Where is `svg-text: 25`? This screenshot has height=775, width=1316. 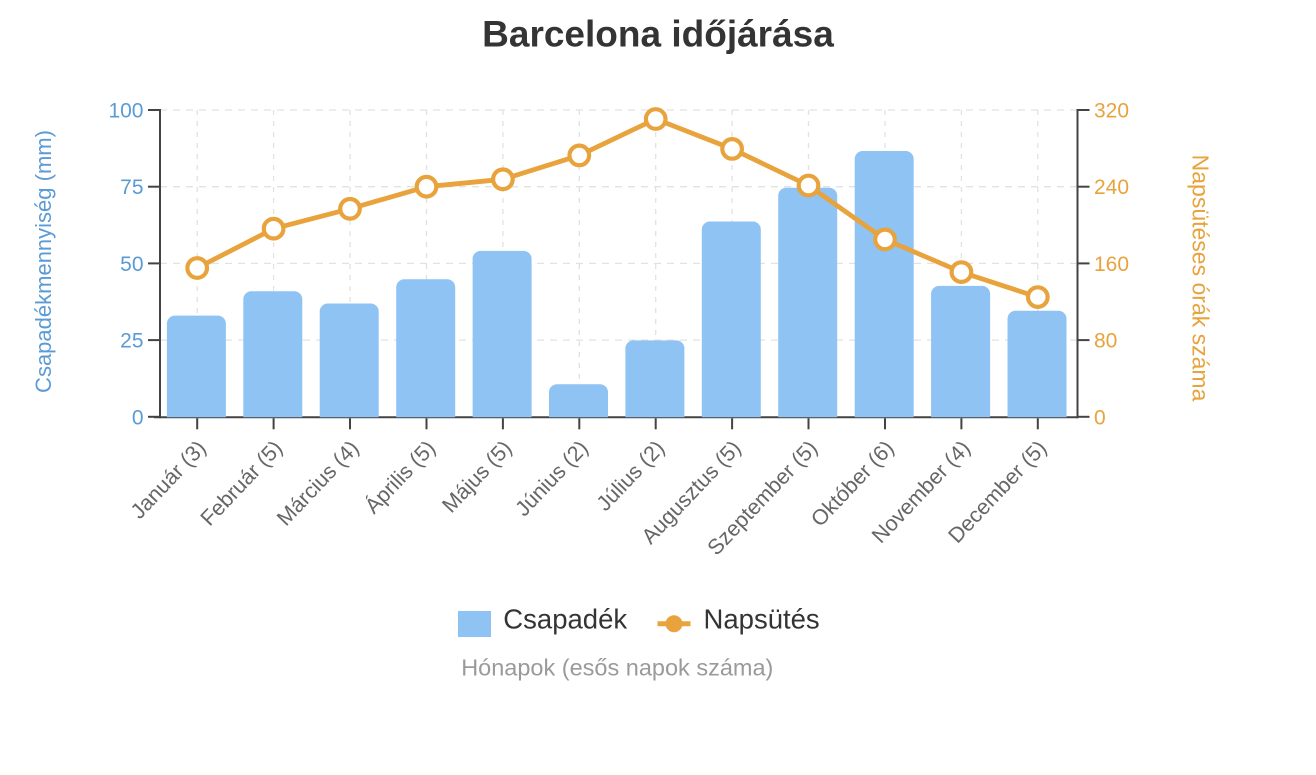
svg-text: 25 is located at coordinates (131, 341).